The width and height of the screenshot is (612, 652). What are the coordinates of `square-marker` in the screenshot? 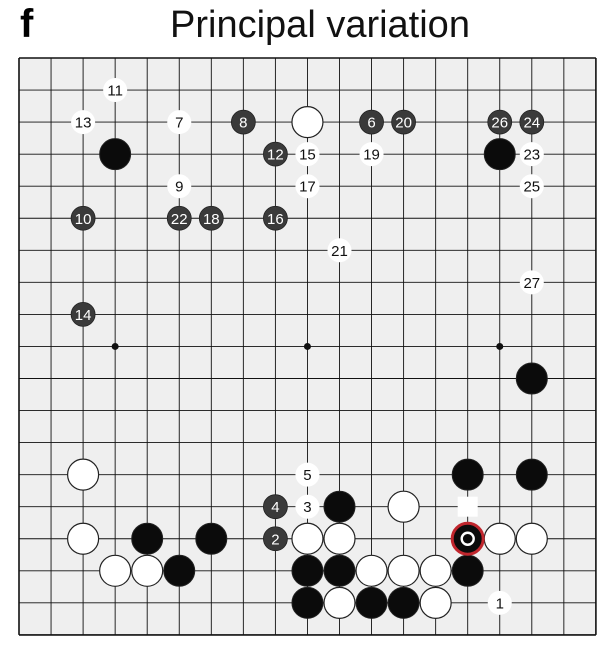 It's located at (467, 506).